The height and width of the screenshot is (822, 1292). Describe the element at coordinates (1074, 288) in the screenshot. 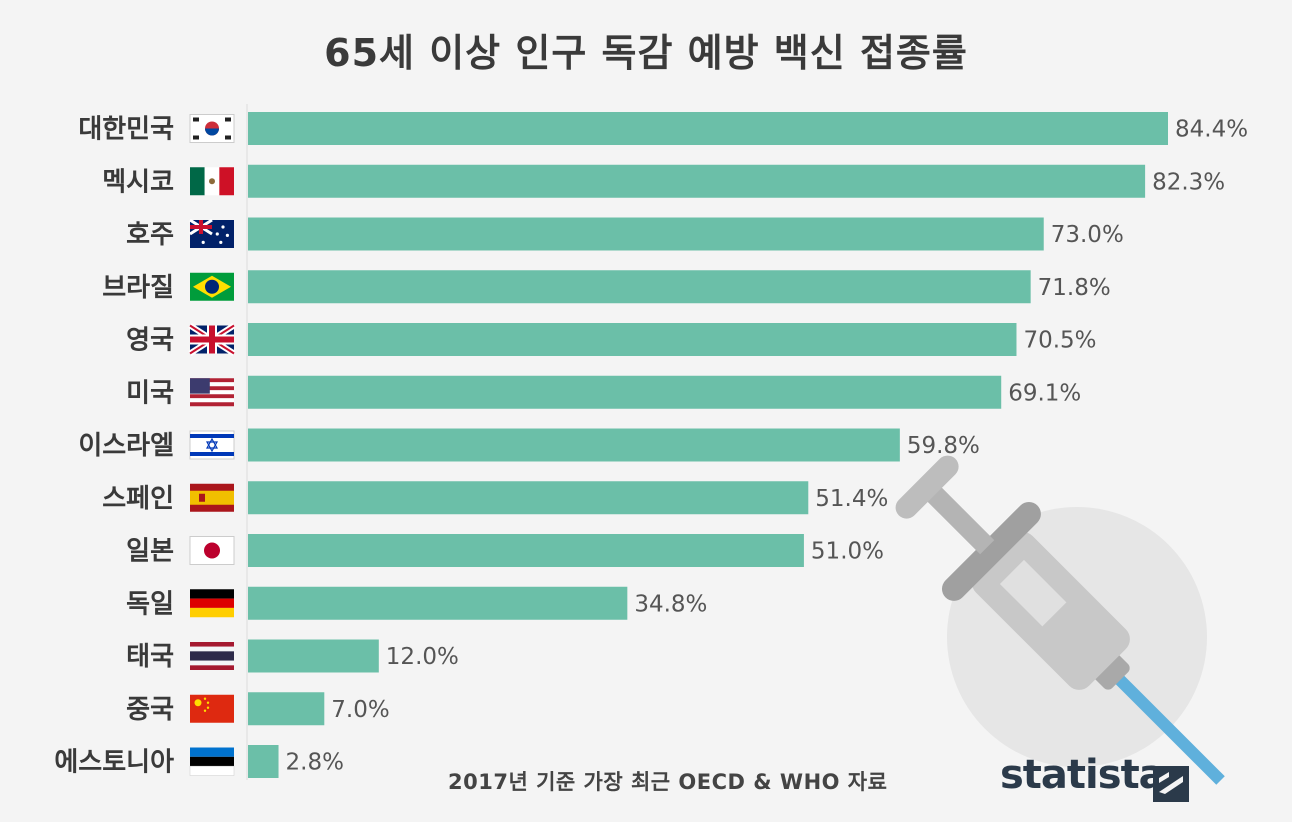

I see `value-label: 71.8%` at that location.